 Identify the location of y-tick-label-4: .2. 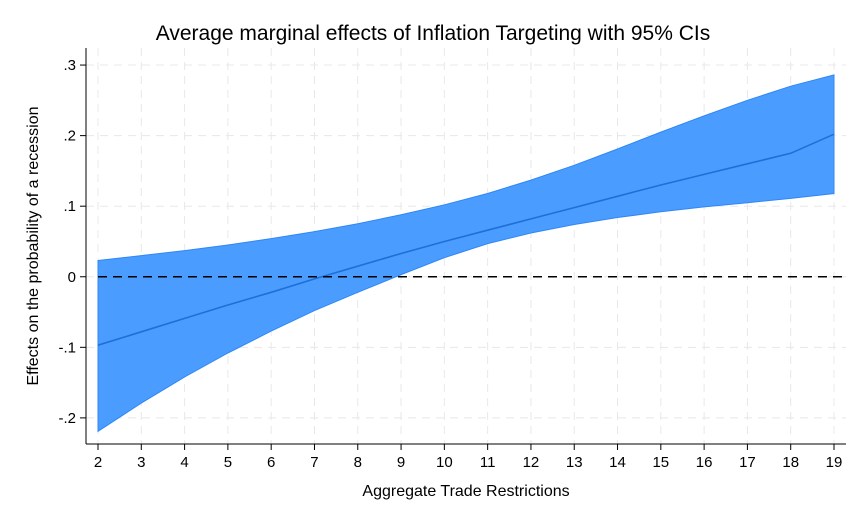
(69, 136).